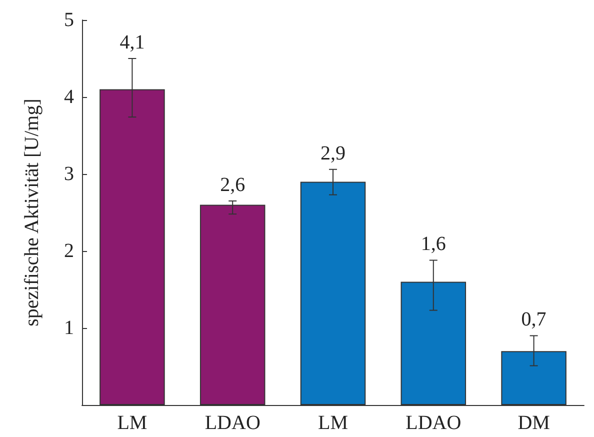 The width and height of the screenshot is (594, 437). I want to click on y-tick-label: 3, so click(69, 174).